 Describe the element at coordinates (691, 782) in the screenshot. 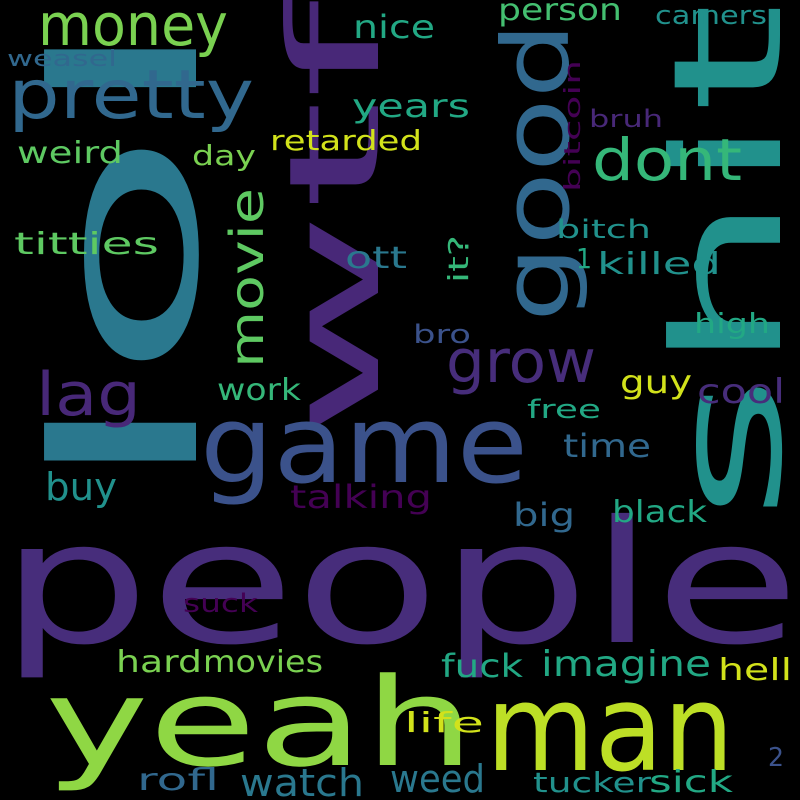

I see `word-sick: sick` at that location.